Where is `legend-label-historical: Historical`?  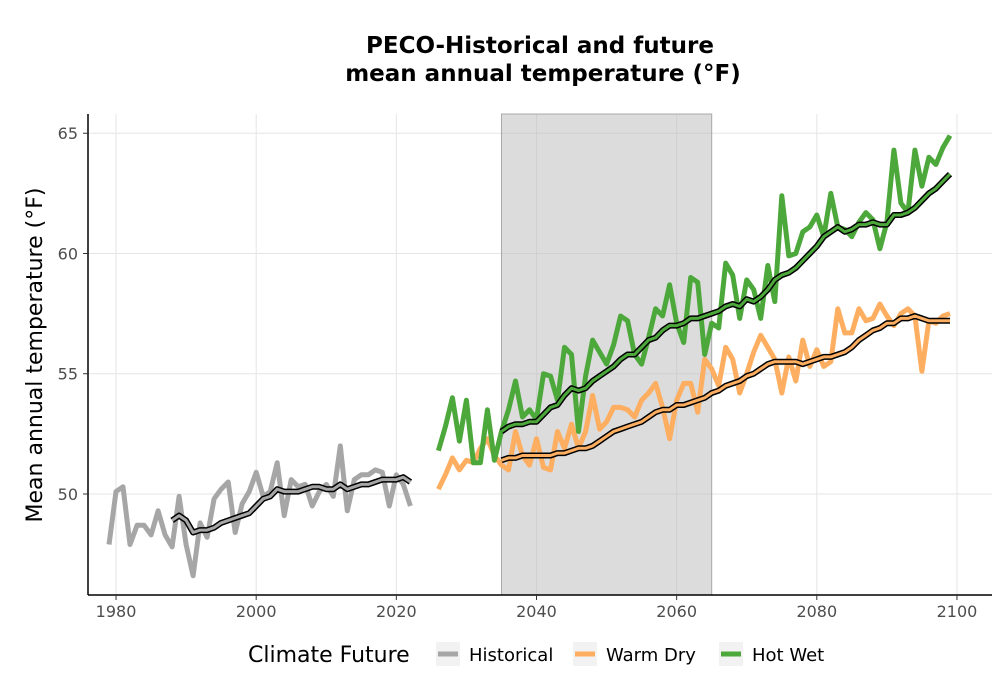 legend-label-historical: Historical is located at coordinates (511, 655).